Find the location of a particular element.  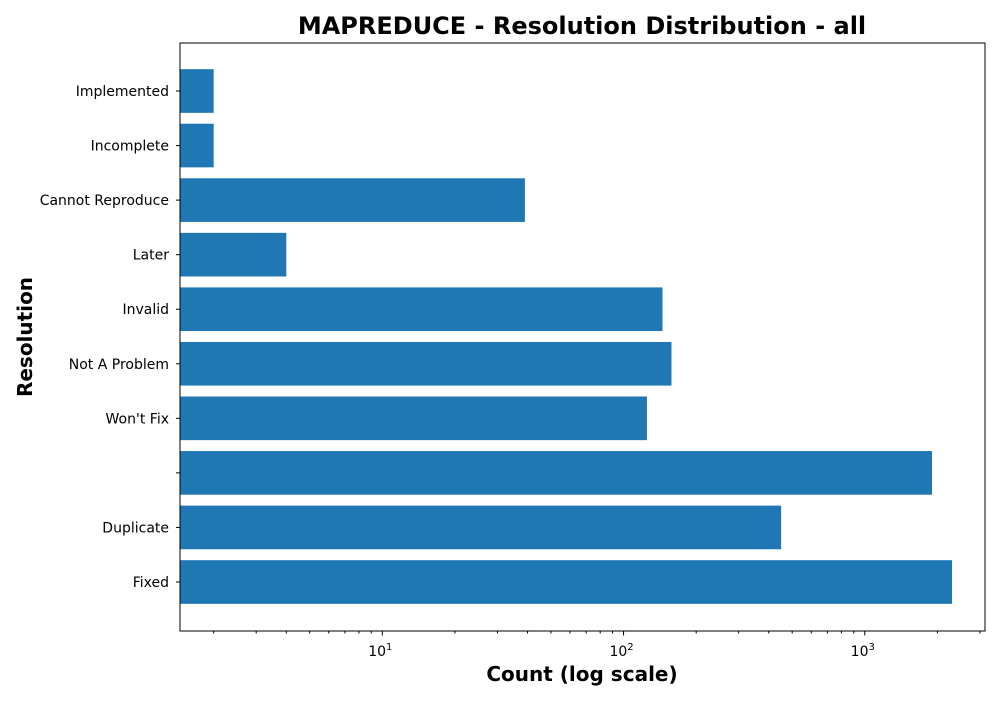

x-tick-label: 101 is located at coordinates (380, 651).